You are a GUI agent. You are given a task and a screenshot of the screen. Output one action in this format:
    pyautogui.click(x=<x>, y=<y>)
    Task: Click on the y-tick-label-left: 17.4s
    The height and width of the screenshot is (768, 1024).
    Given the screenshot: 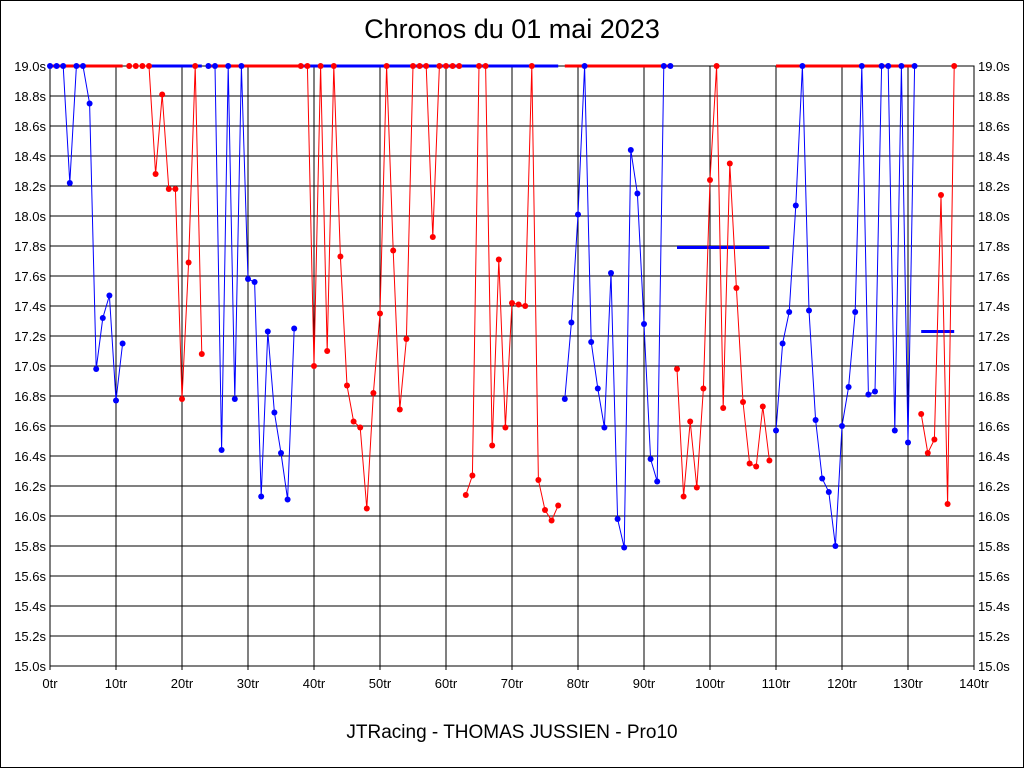 What is the action you would take?
    pyautogui.click(x=30, y=306)
    